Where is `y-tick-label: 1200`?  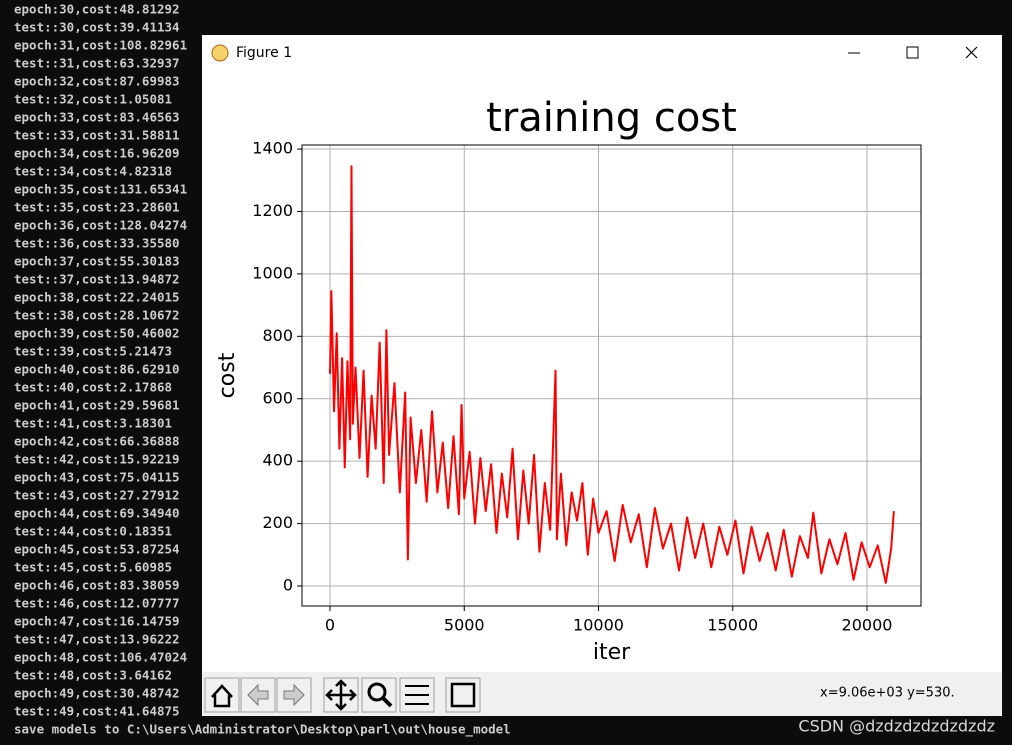 y-tick-label: 1200 is located at coordinates (272, 210).